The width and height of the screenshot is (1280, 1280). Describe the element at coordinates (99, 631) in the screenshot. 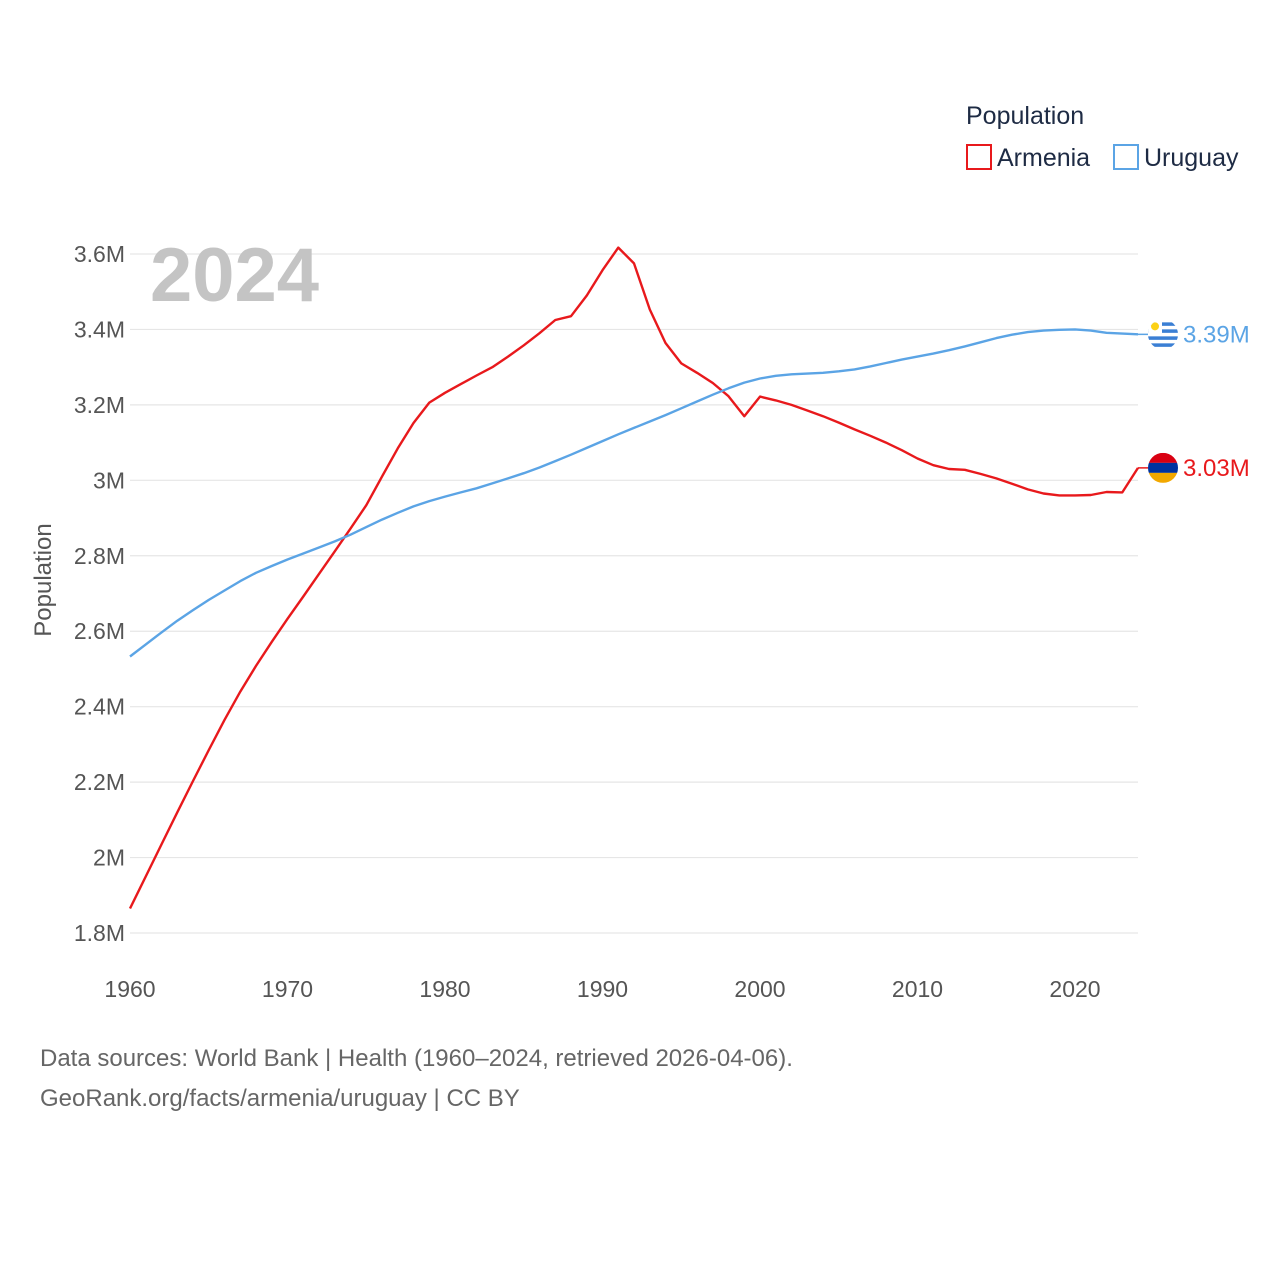

I see `y-tick-label: 2.6M` at that location.